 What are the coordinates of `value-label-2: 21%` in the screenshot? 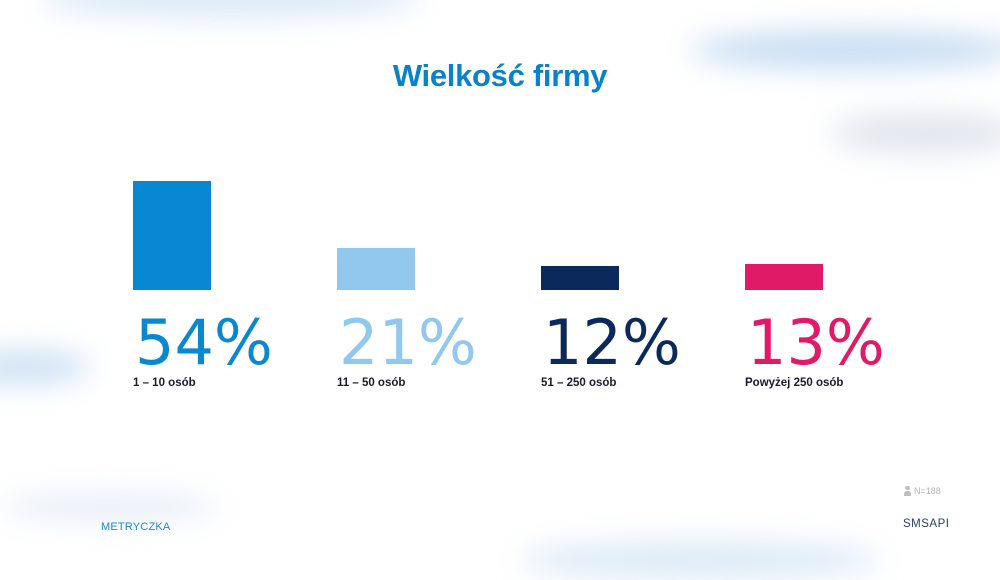 It's located at (408, 342).